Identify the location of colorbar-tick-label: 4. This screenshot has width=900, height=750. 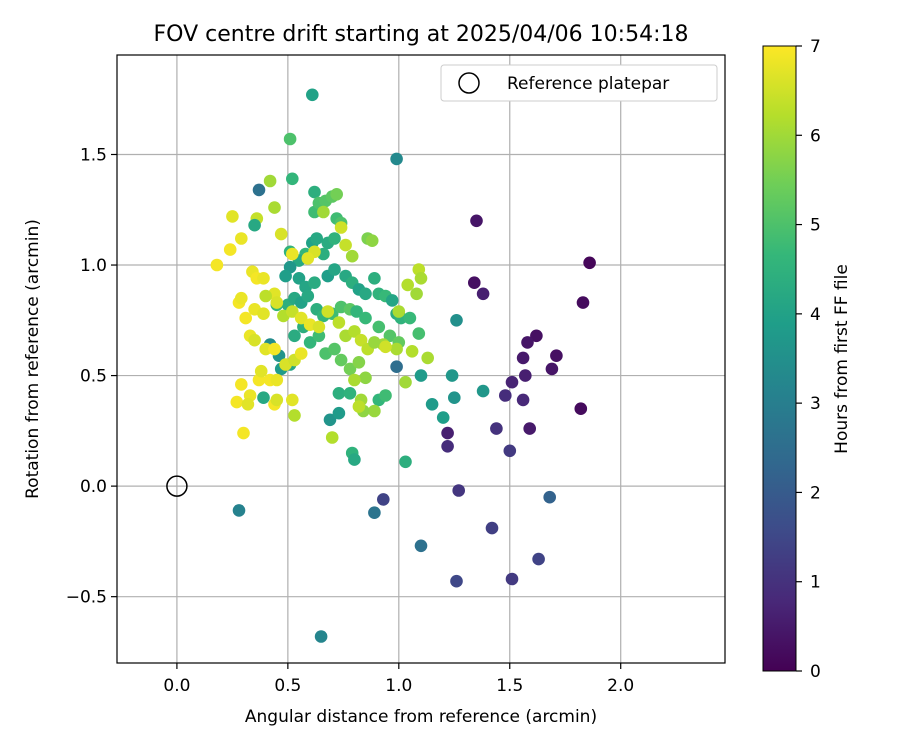
(815, 315).